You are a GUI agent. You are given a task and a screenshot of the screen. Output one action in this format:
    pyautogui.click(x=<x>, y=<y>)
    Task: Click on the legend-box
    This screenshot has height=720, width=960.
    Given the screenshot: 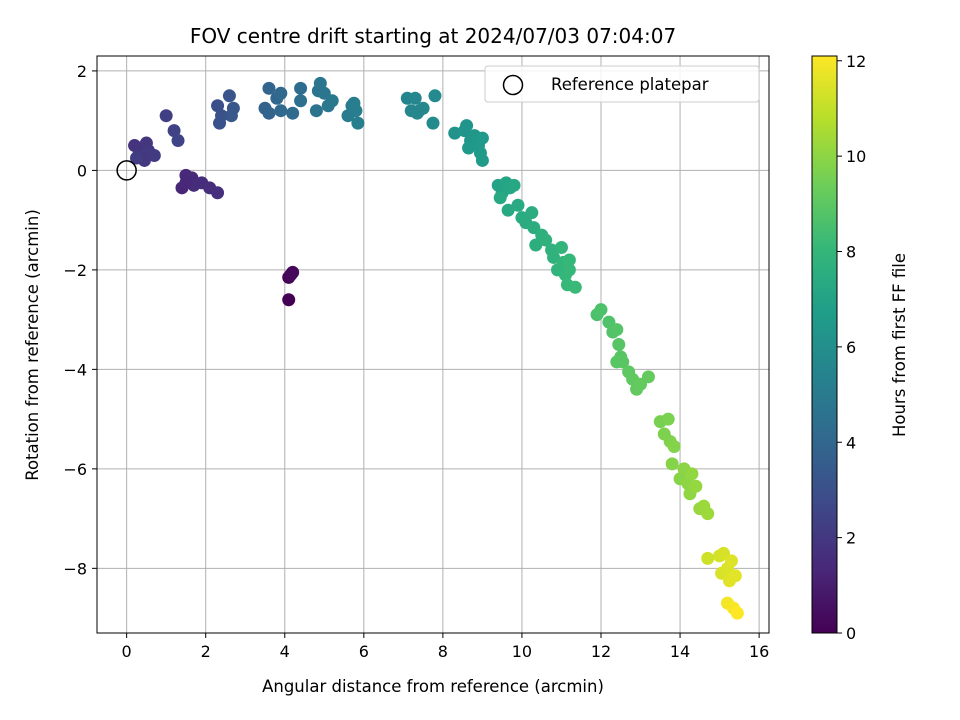 What is the action you would take?
    pyautogui.click(x=622, y=84)
    